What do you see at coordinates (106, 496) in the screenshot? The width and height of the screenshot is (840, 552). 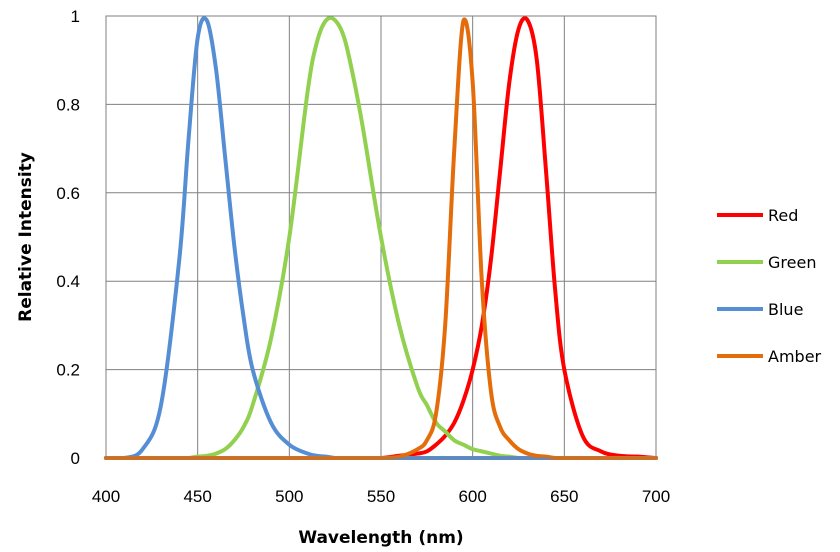 I see `x-tick-label: 400` at bounding box center [106, 496].